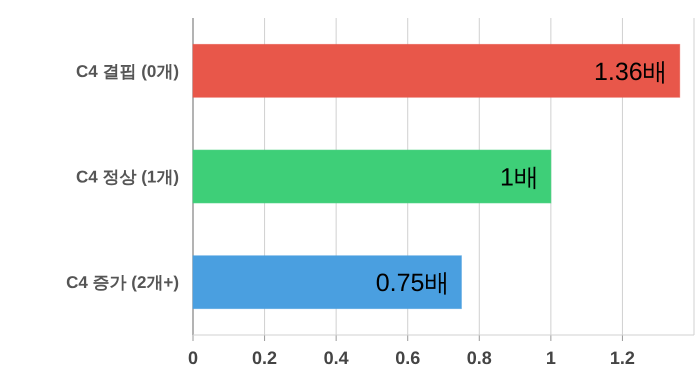 The image size is (700, 389). Describe the element at coordinates (122, 282) in the screenshot. I see `y-tick-label: C4 증가 (2개+)` at that location.